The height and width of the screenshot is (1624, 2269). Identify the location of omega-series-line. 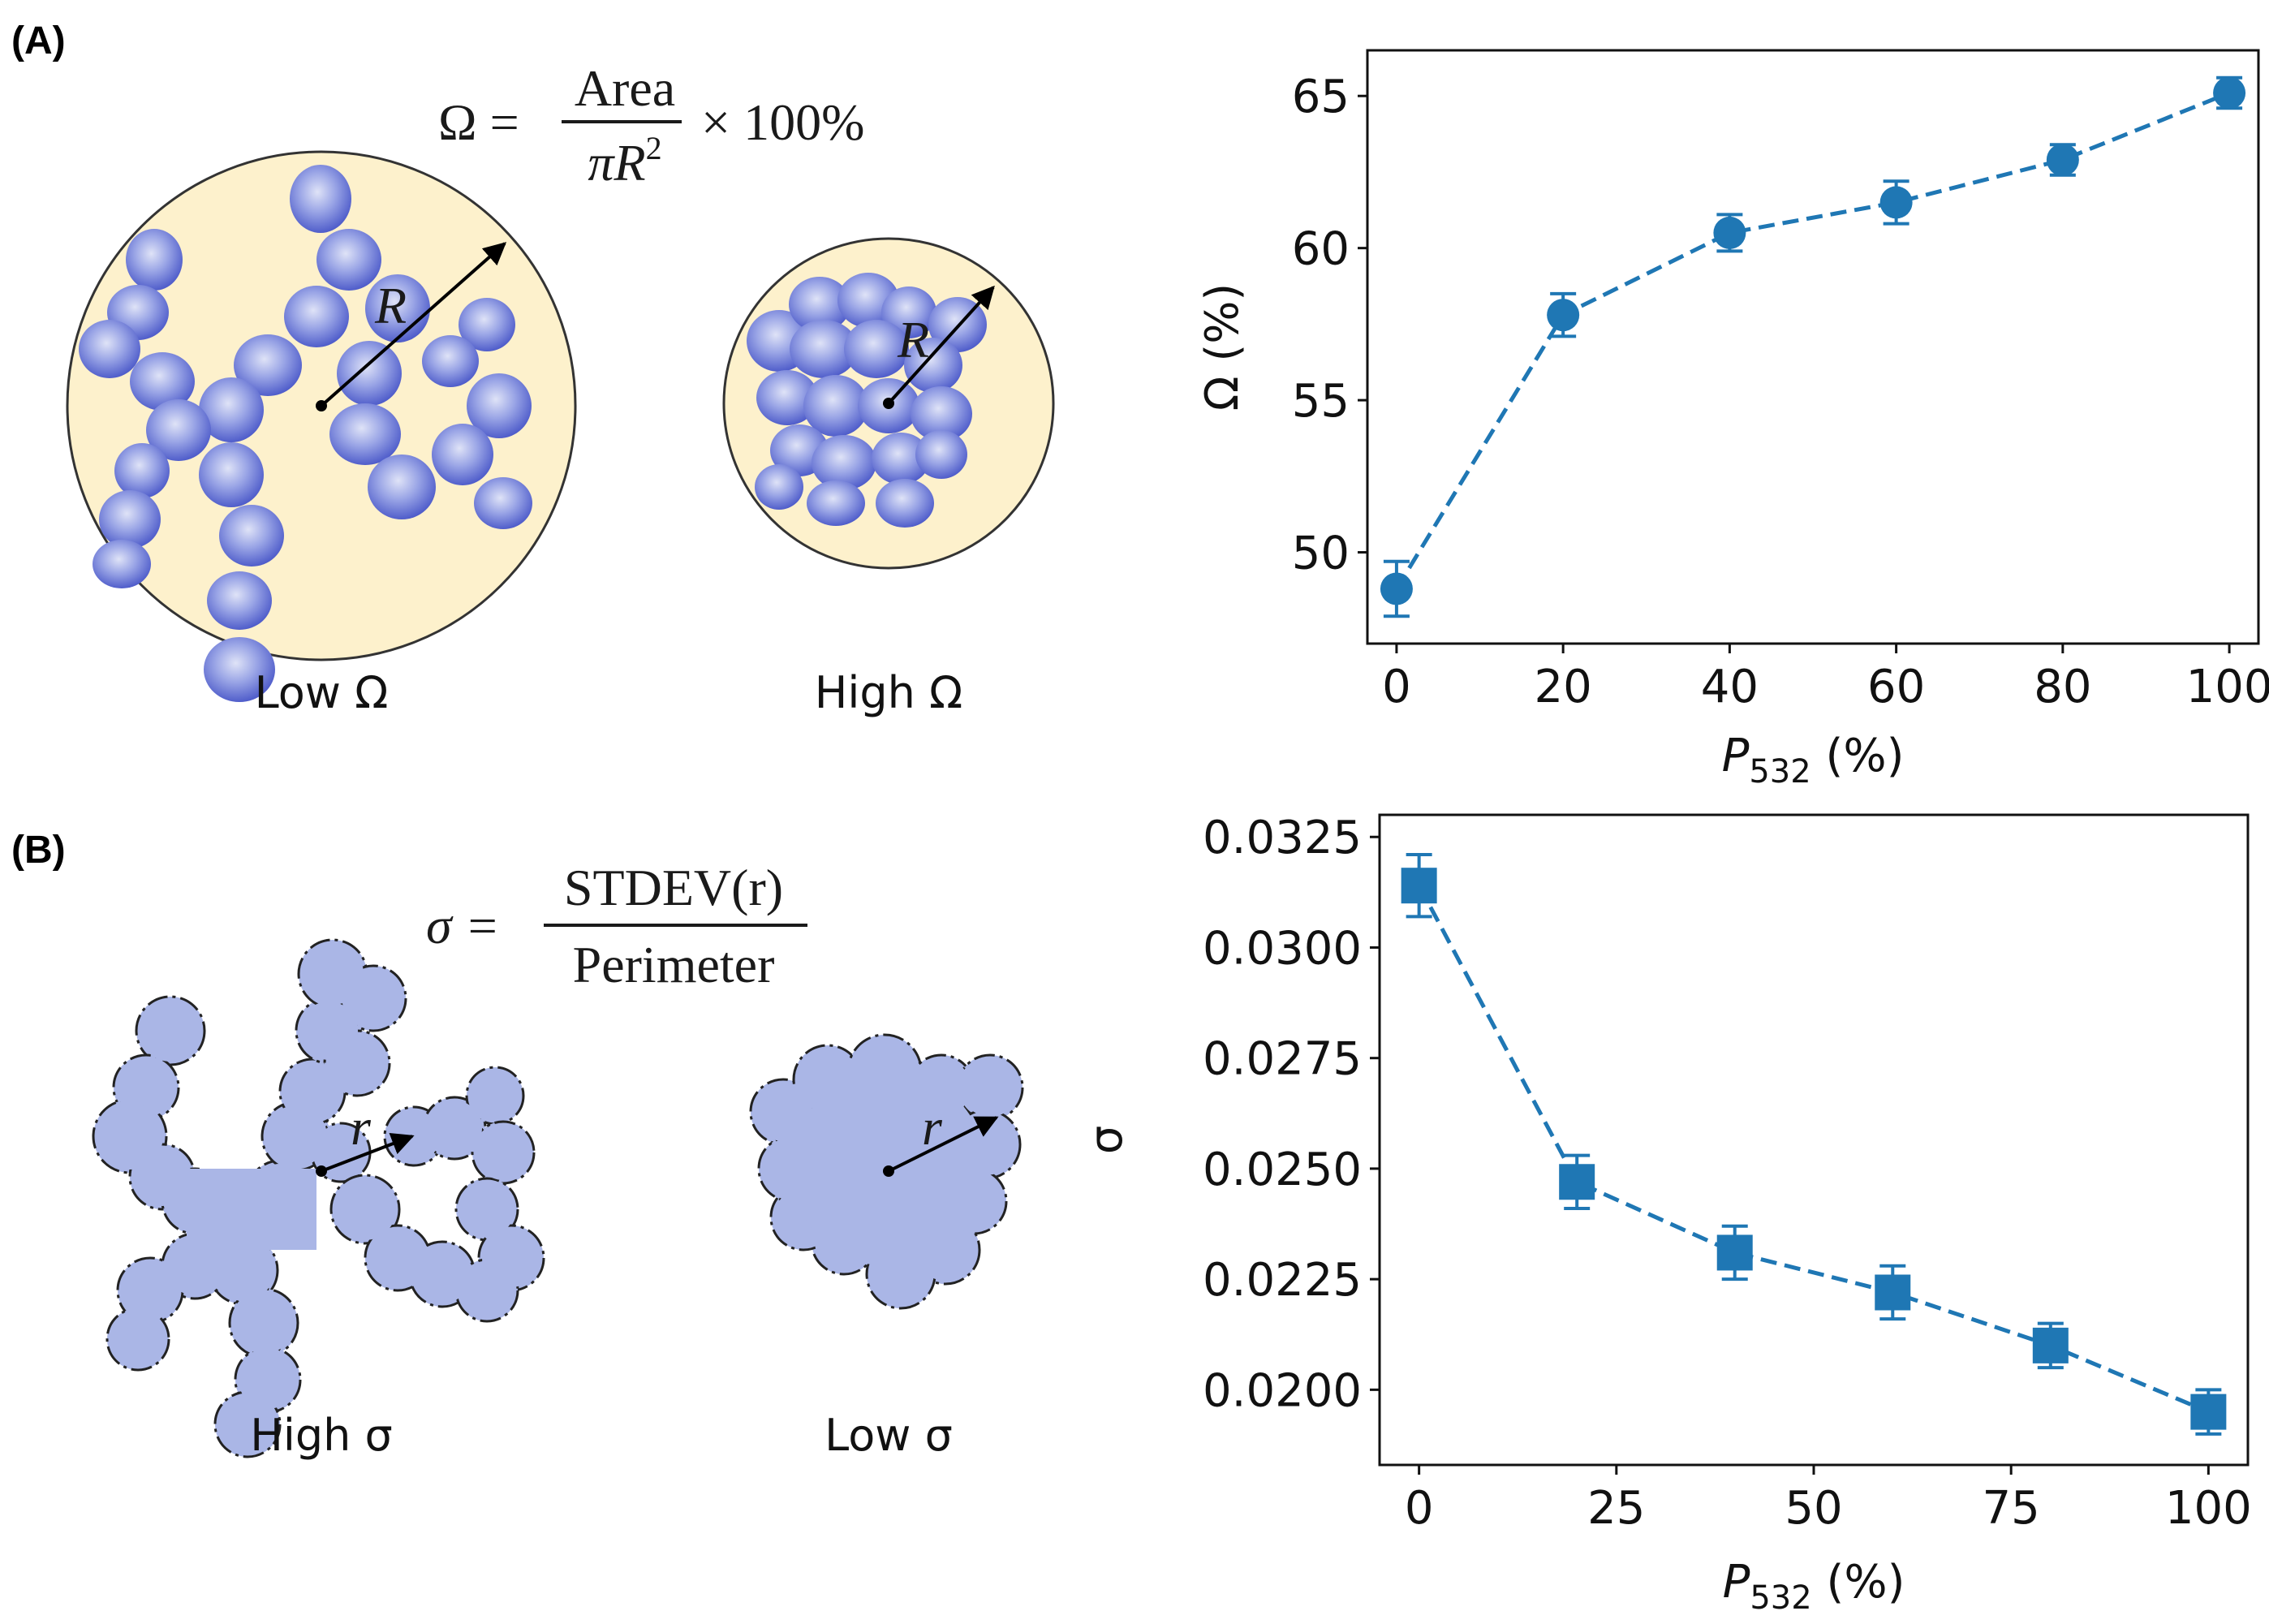
(1812, 341).